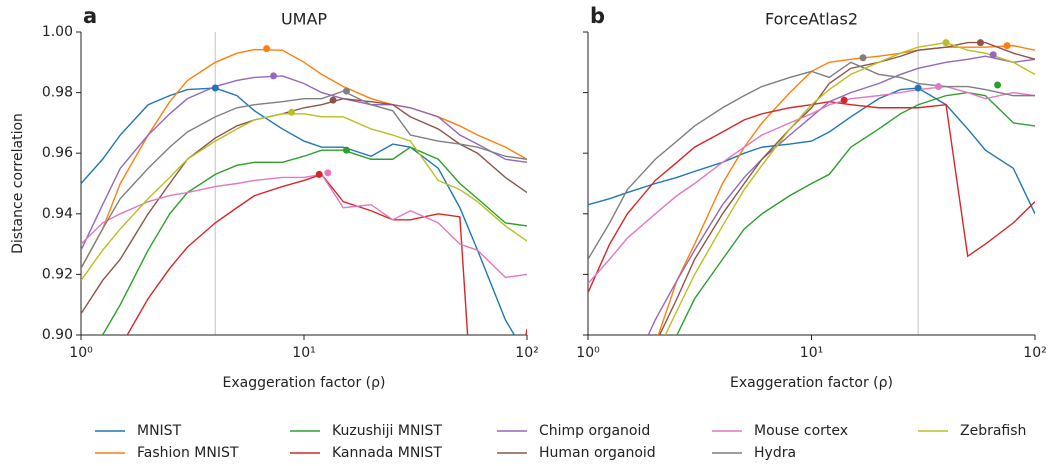 This screenshot has height=466, width=1052. I want to click on chart-title: ForceAtlas2, so click(811, 19).